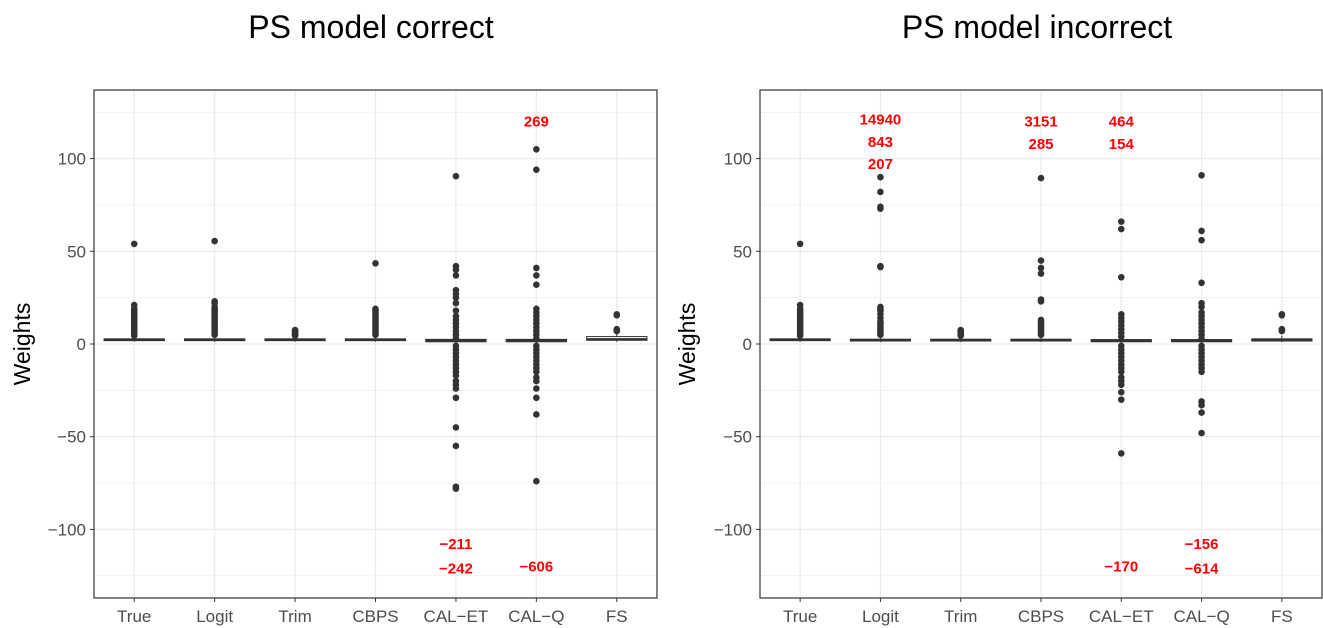 This screenshot has height=628, width=1323. What do you see at coordinates (67, 529) in the screenshot?
I see `y-tick-label: −100` at bounding box center [67, 529].